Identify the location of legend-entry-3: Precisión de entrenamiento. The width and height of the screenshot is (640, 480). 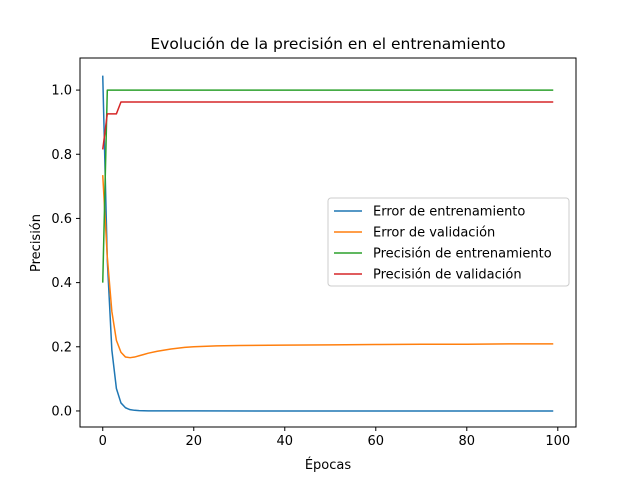
(462, 254).